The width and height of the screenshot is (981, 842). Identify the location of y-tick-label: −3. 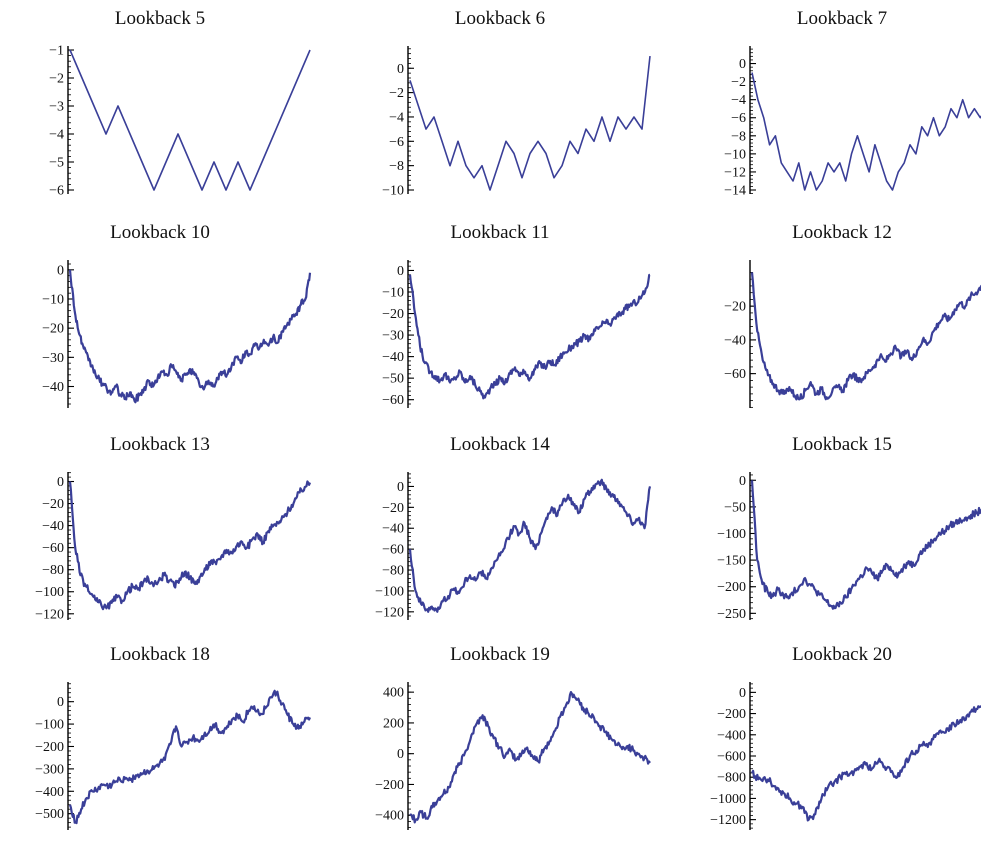
(56, 107).